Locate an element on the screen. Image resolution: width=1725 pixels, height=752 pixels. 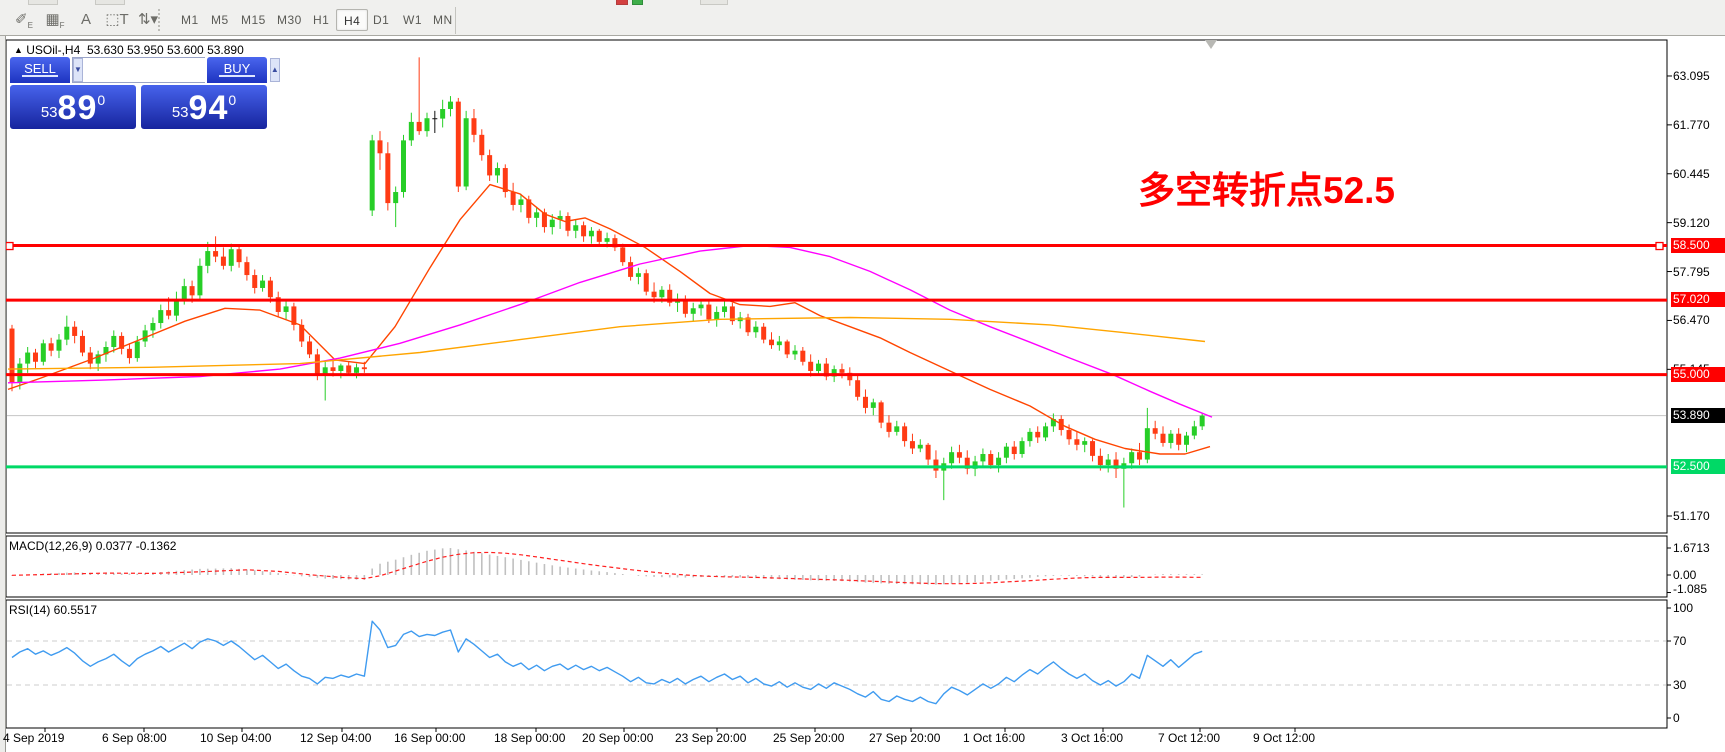
grid-f-icon: ▦F is located at coordinates (55, 20).